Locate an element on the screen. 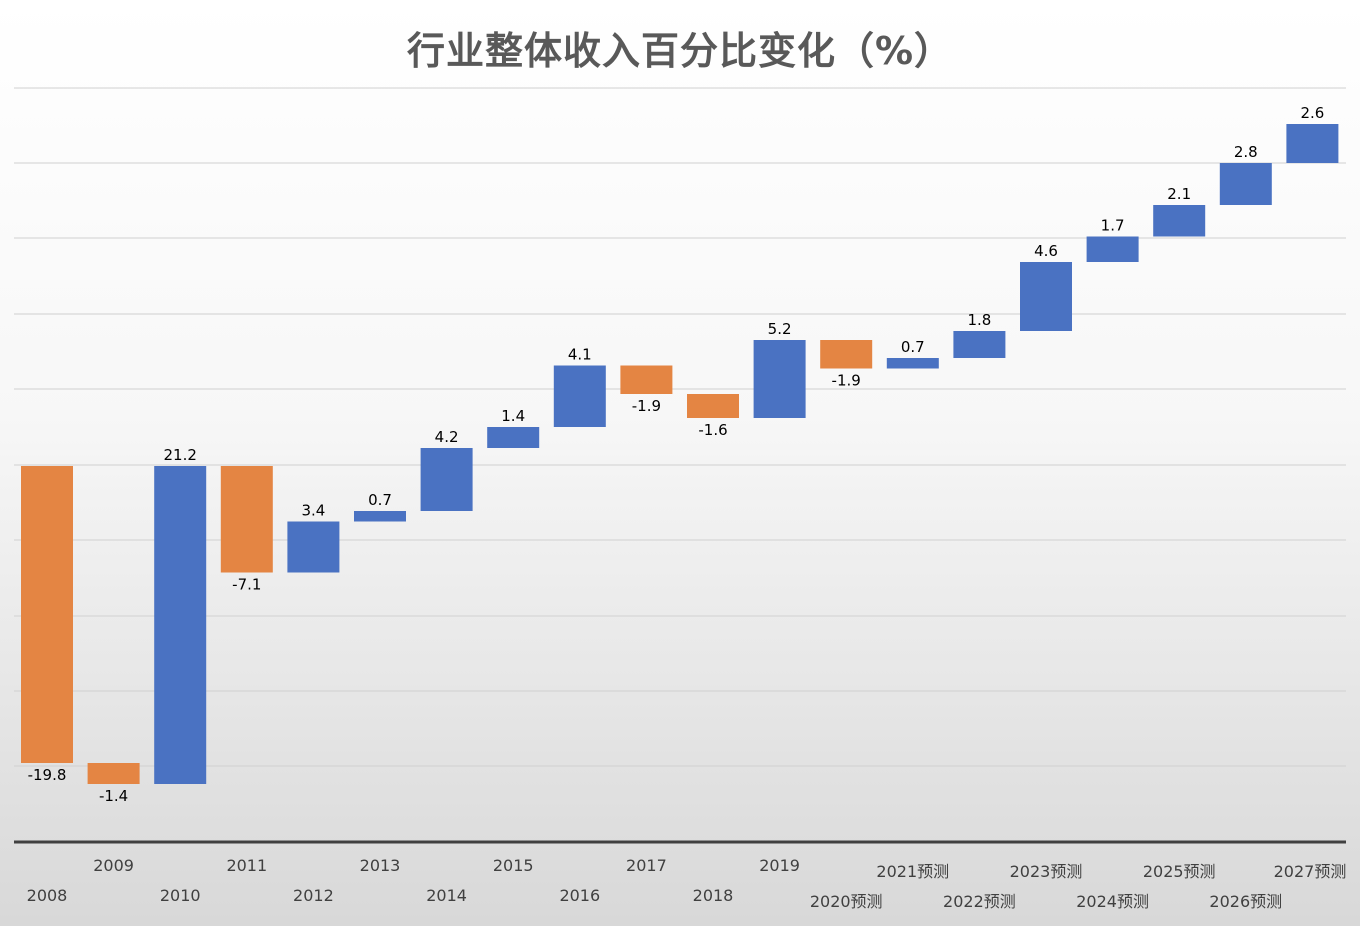 The image size is (1360, 926). value-label-2013: 0.7 is located at coordinates (380, 500).